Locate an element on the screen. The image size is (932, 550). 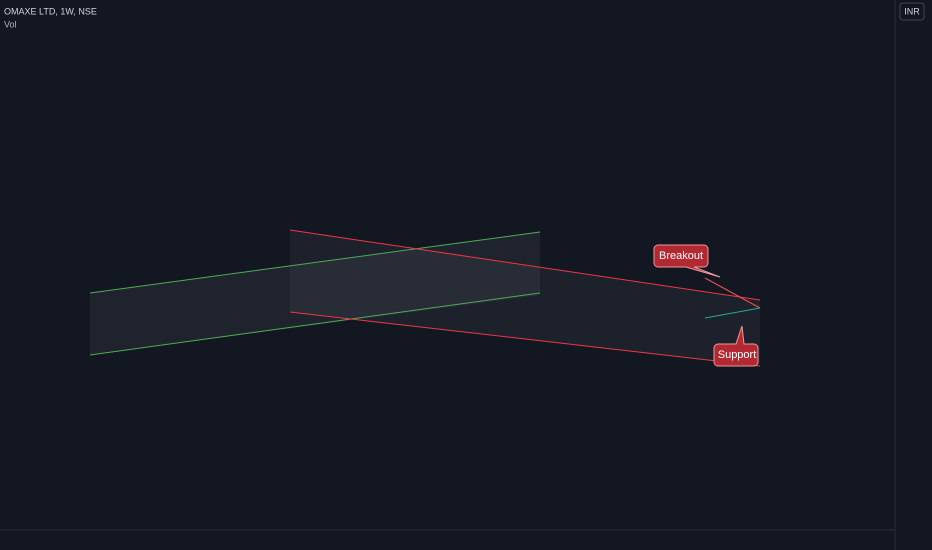
currency-box is located at coordinates (912, 11).